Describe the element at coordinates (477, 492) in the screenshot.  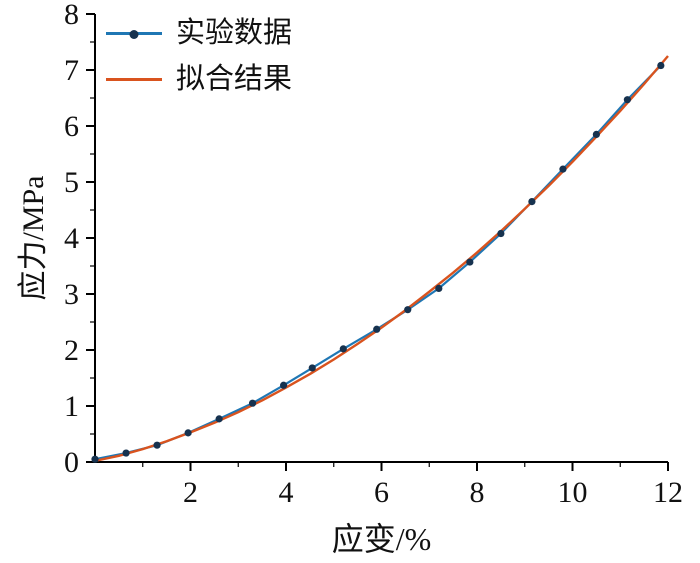
I see `x-tick-label: 8` at that location.